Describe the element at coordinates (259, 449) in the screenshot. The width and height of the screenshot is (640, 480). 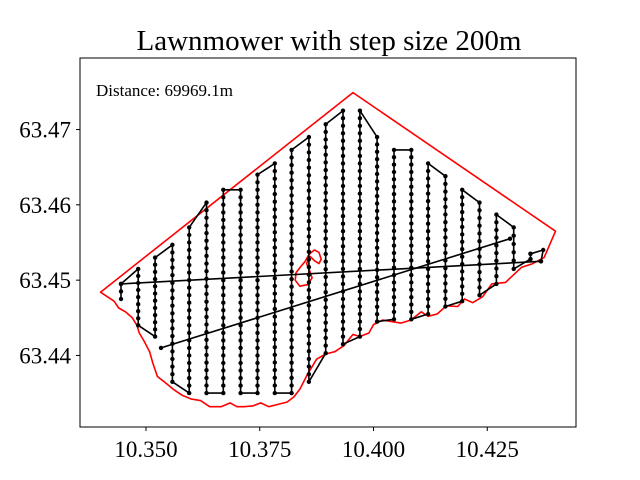
I see `x-tick-label: 10.375` at that location.